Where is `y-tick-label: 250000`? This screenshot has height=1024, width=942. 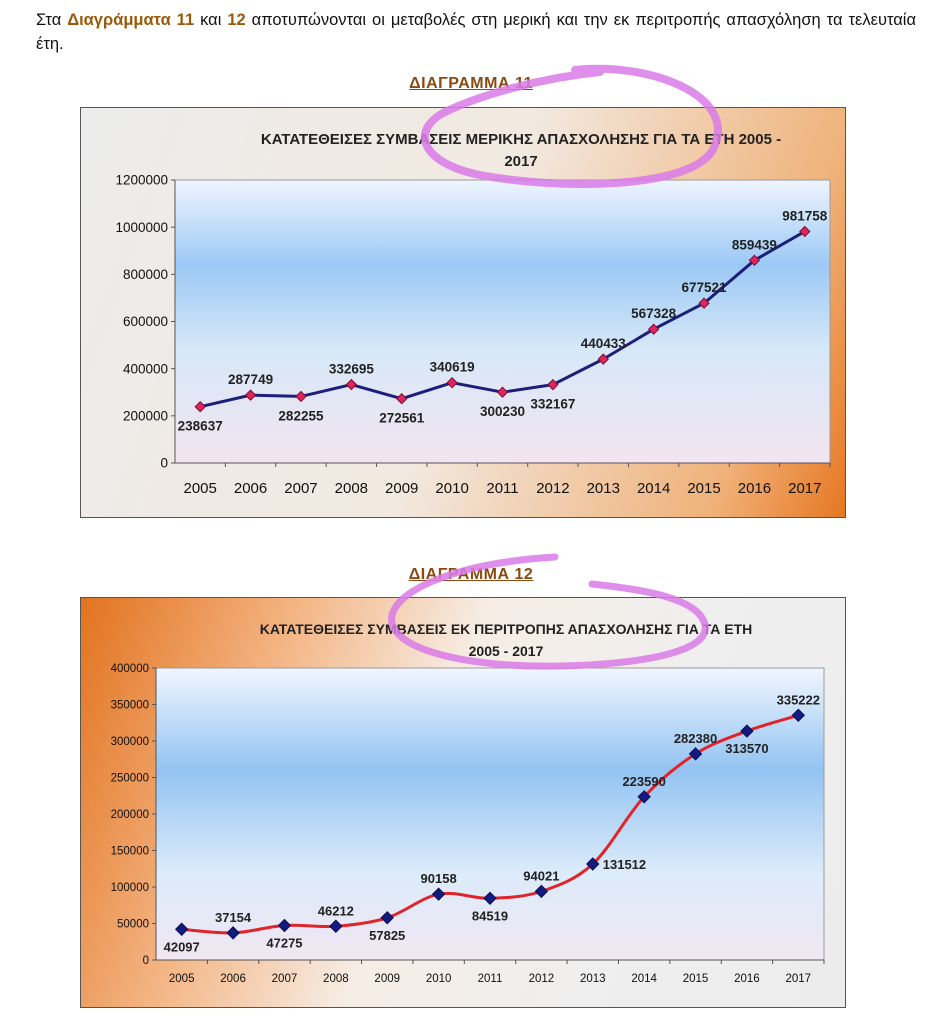
y-tick-label: 250000 is located at coordinates (130, 779).